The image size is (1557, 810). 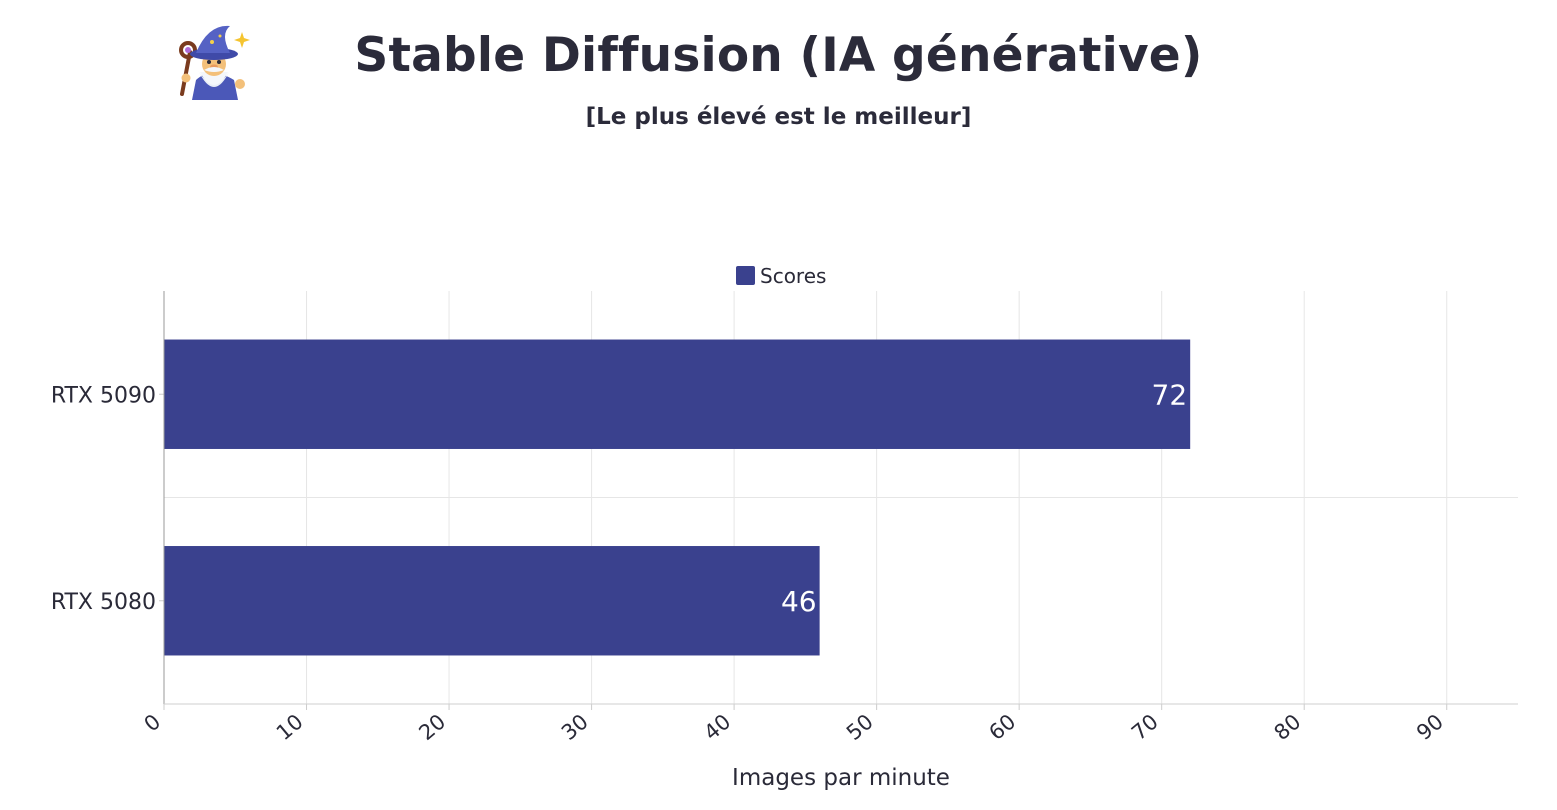 I want to click on data-label: 46, so click(x=799, y=601).